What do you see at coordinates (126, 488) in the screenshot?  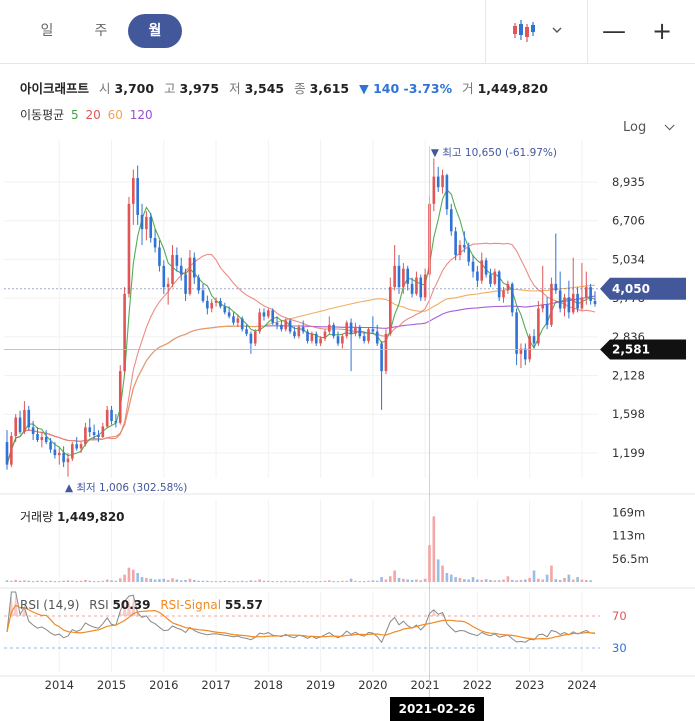 I see `min-price-annotation: ▲ 최저 1,006 (302.58%)` at bounding box center [126, 488].